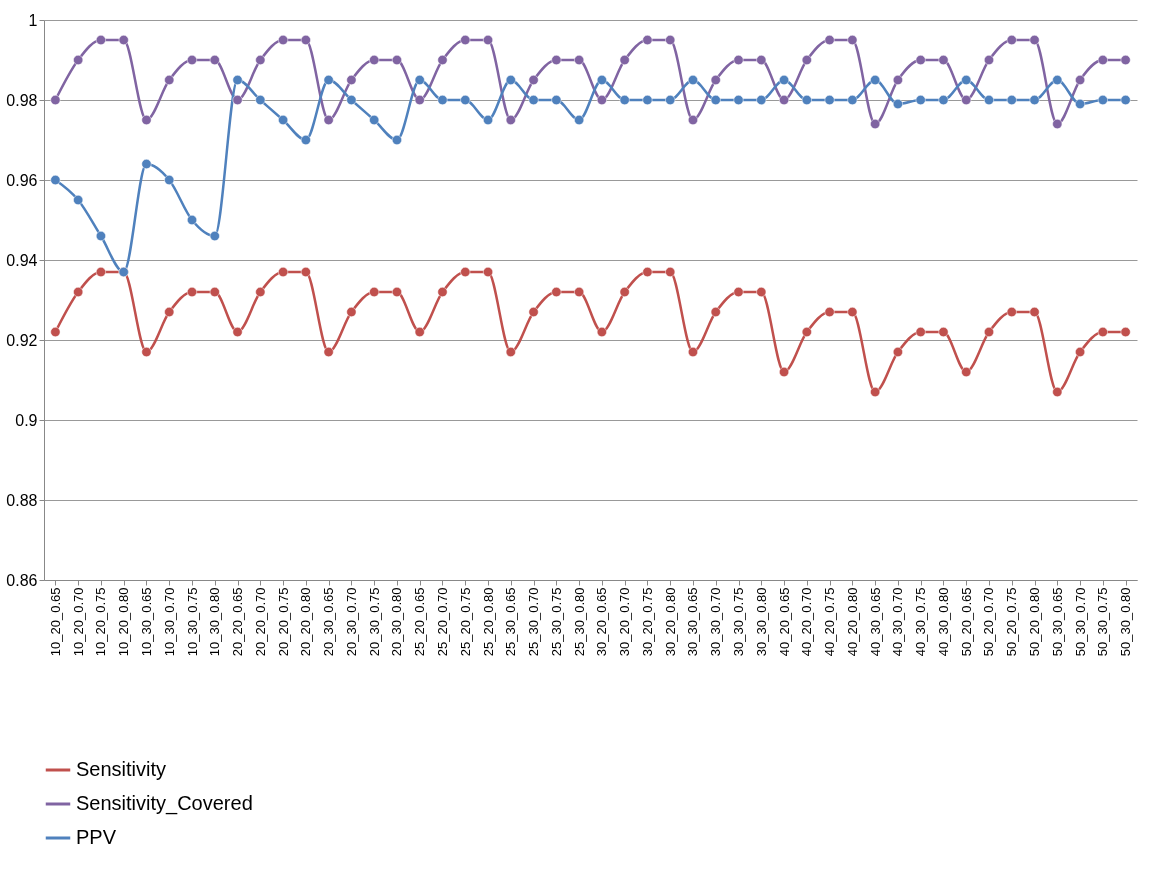  What do you see at coordinates (534, 622) in the screenshot?
I see `x-tick-label: 25_30_0.70` at bounding box center [534, 622].